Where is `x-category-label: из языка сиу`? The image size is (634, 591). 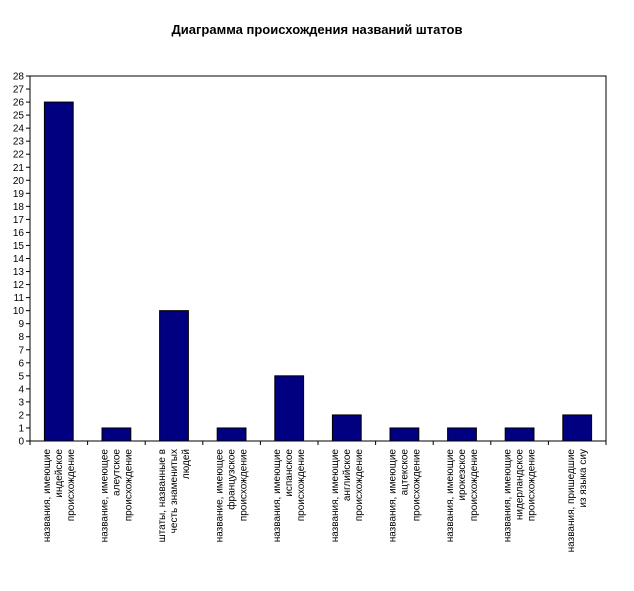
x-category-label: из языка сиу is located at coordinates (583, 478).